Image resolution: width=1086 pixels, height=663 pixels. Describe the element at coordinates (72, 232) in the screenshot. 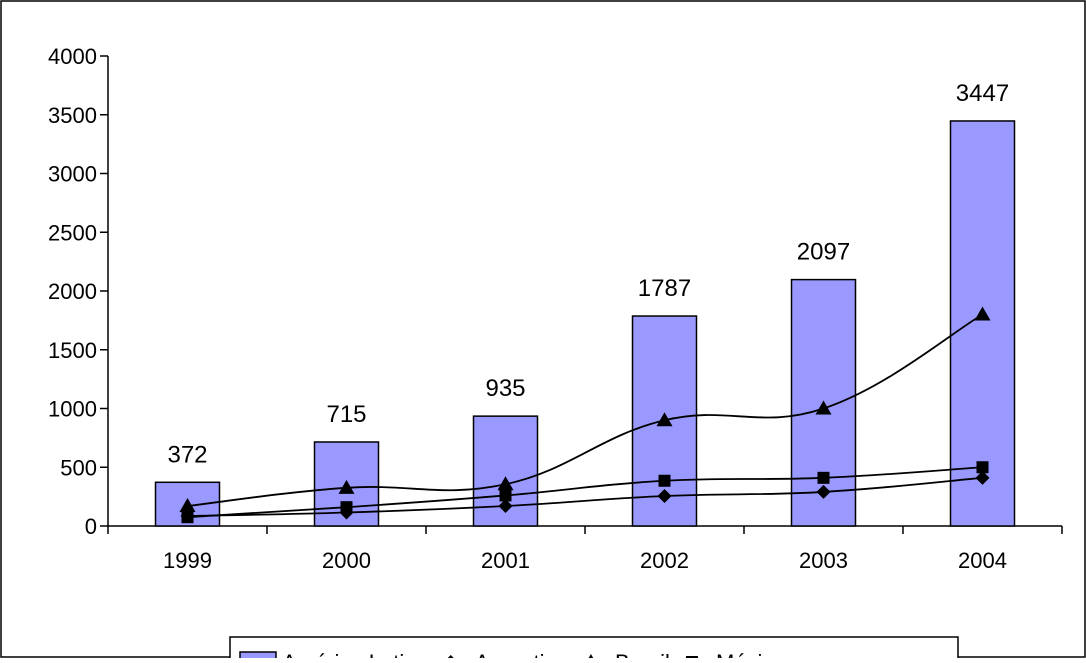

I see `y-tick-label: 2500` at that location.